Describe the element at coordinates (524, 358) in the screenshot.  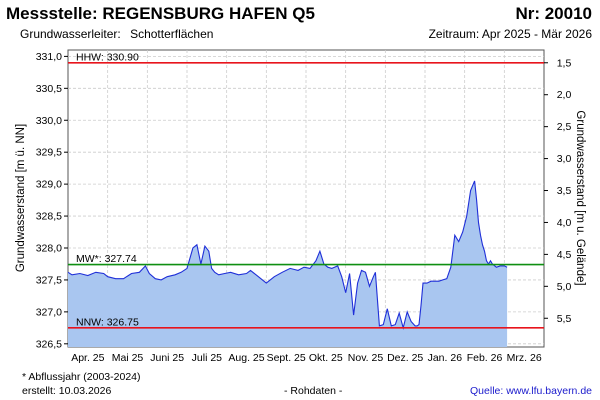
I see `x-tick-label: Mrz. 26` at that location.